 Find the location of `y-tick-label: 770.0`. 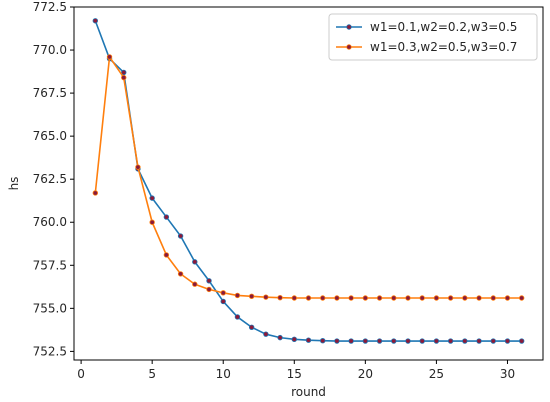

y-tick-label: 770.0 is located at coordinates (50, 50).